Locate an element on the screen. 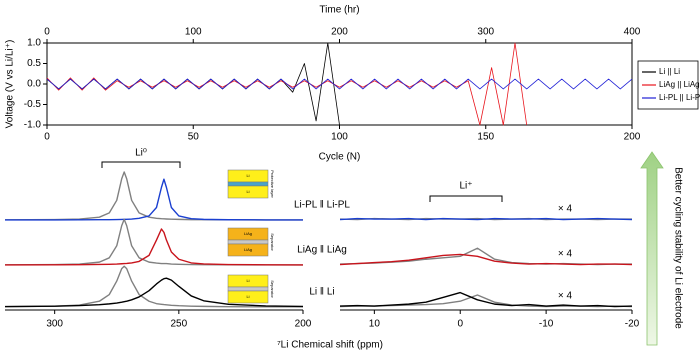 This screenshot has width=700, height=355. y-tick-label: -0.5 is located at coordinates (33, 104).